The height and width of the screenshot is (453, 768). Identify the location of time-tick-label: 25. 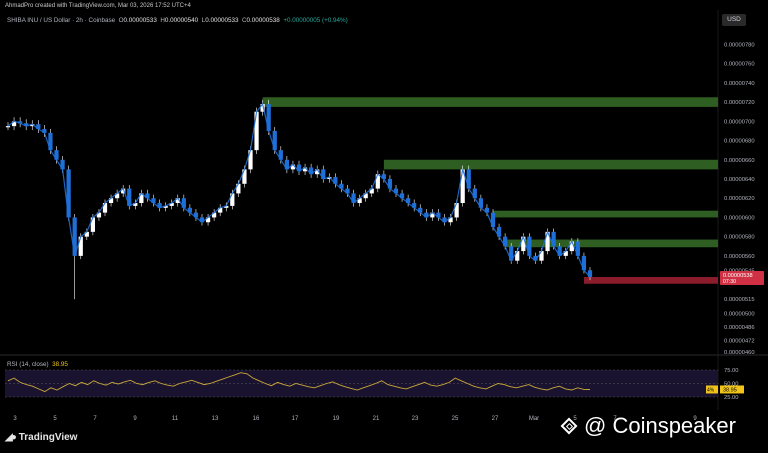
(455, 419).